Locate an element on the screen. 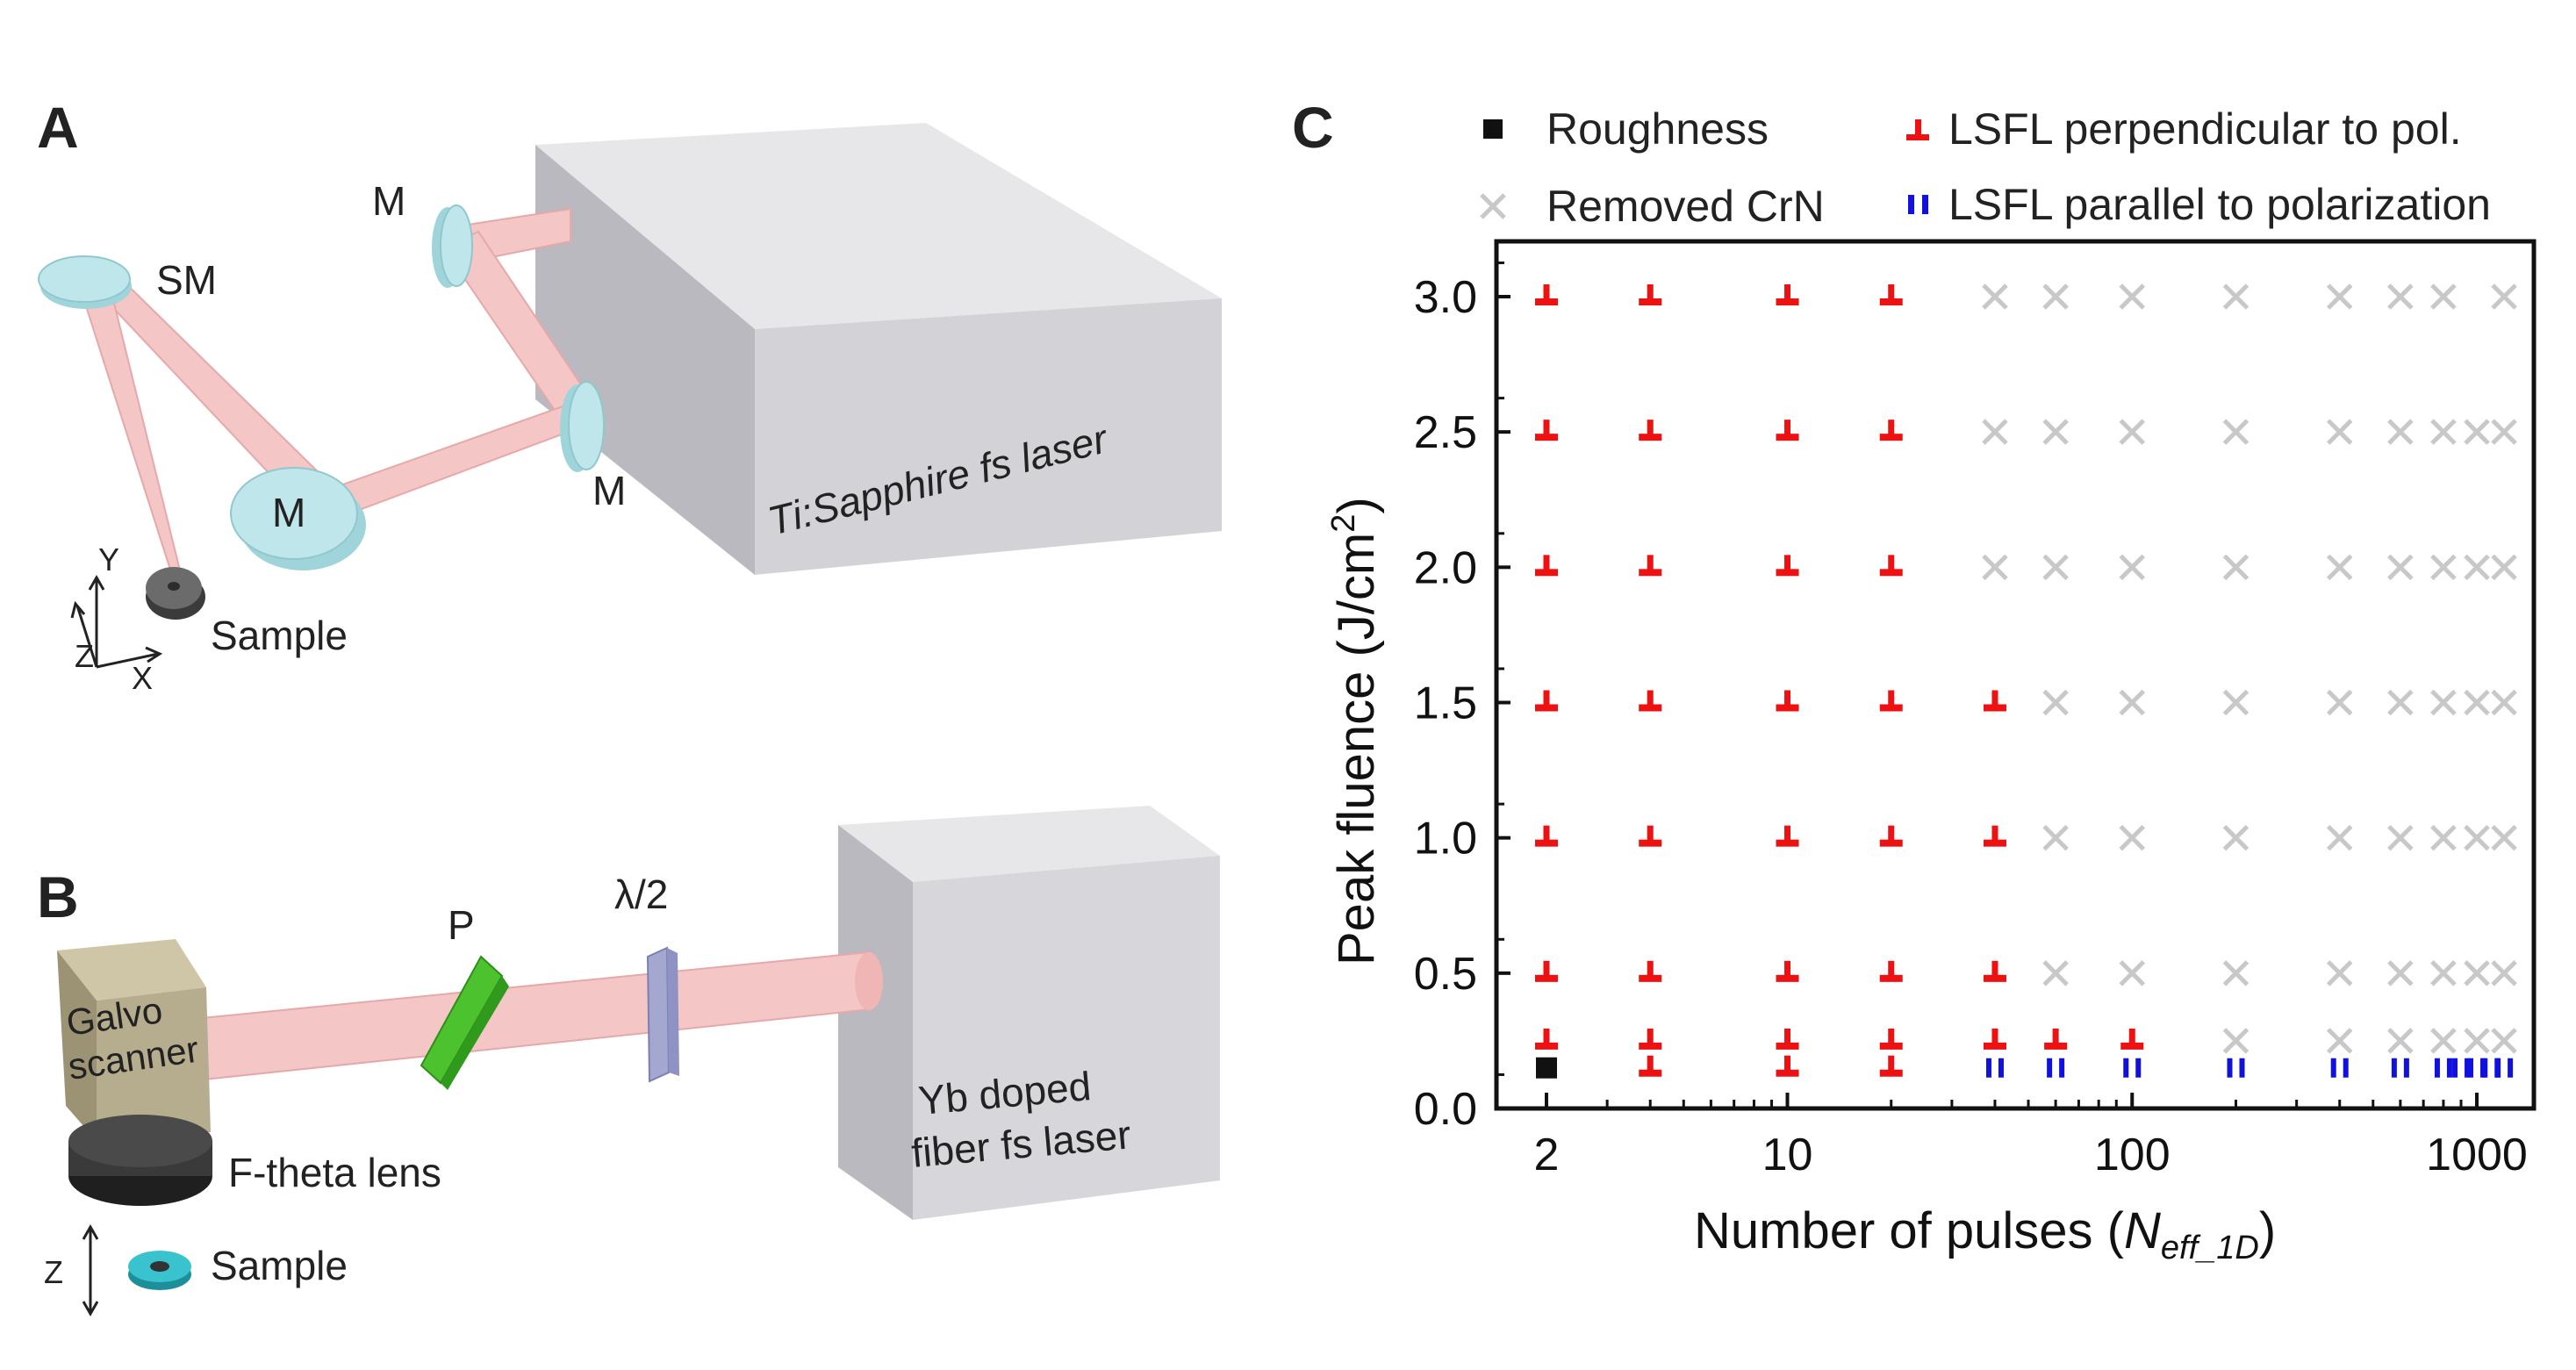 This screenshot has height=1370, width=2576. y-axis-title-sup: 2 is located at coordinates (1344, 523).